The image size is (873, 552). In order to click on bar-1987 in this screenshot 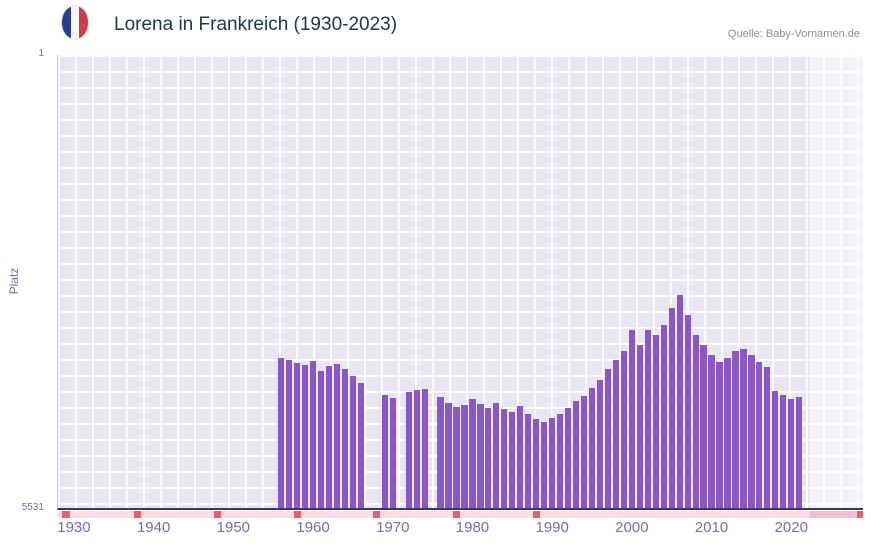, I will do `click(528, 460)`.